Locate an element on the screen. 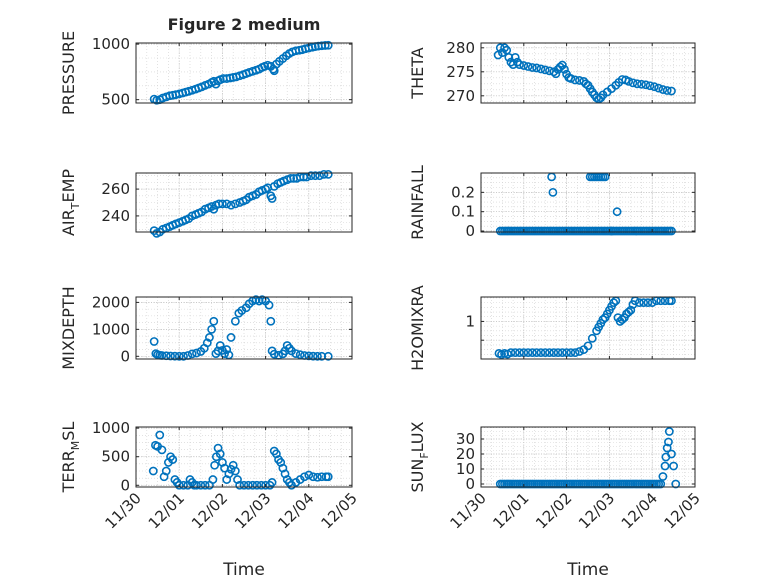 The image size is (778, 583). terr_msl-x-tick-label: 12/03 is located at coordinates (252, 510).